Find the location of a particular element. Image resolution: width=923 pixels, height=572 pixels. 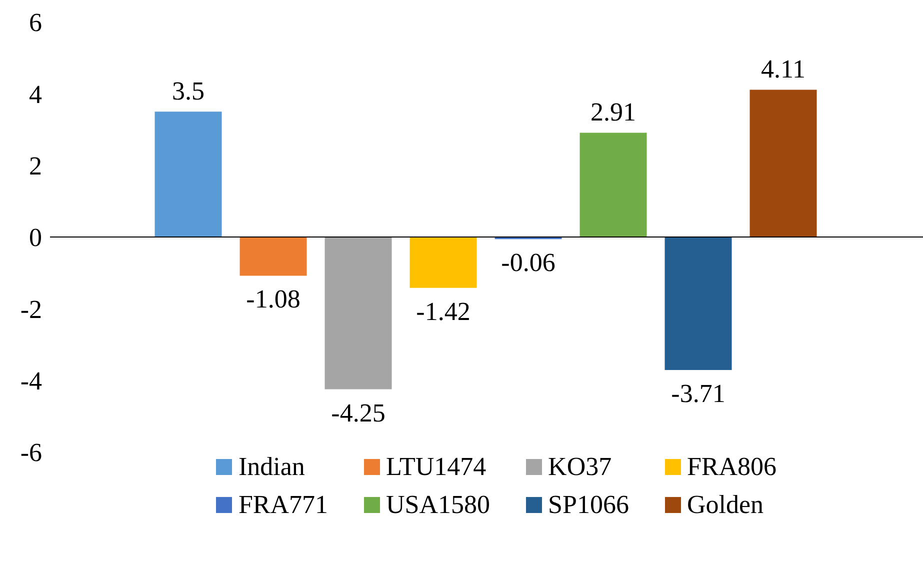

legend-label: USA1580 is located at coordinates (438, 505).